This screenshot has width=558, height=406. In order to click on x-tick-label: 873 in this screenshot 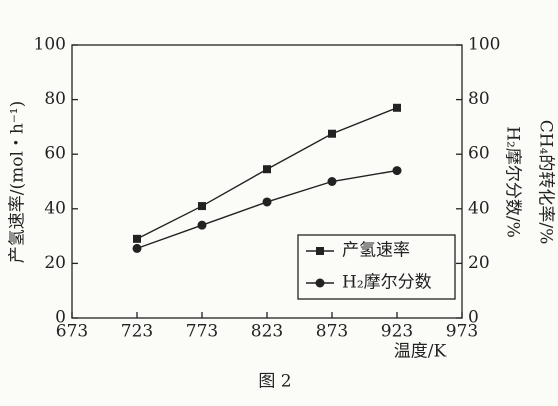, I will do `click(332, 332)`.